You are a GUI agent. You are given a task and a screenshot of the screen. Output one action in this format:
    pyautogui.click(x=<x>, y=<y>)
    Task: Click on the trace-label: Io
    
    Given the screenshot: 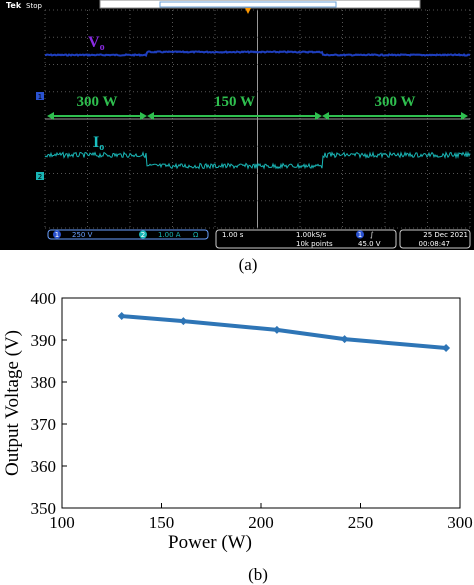 What is the action you would take?
    pyautogui.click(x=98, y=143)
    